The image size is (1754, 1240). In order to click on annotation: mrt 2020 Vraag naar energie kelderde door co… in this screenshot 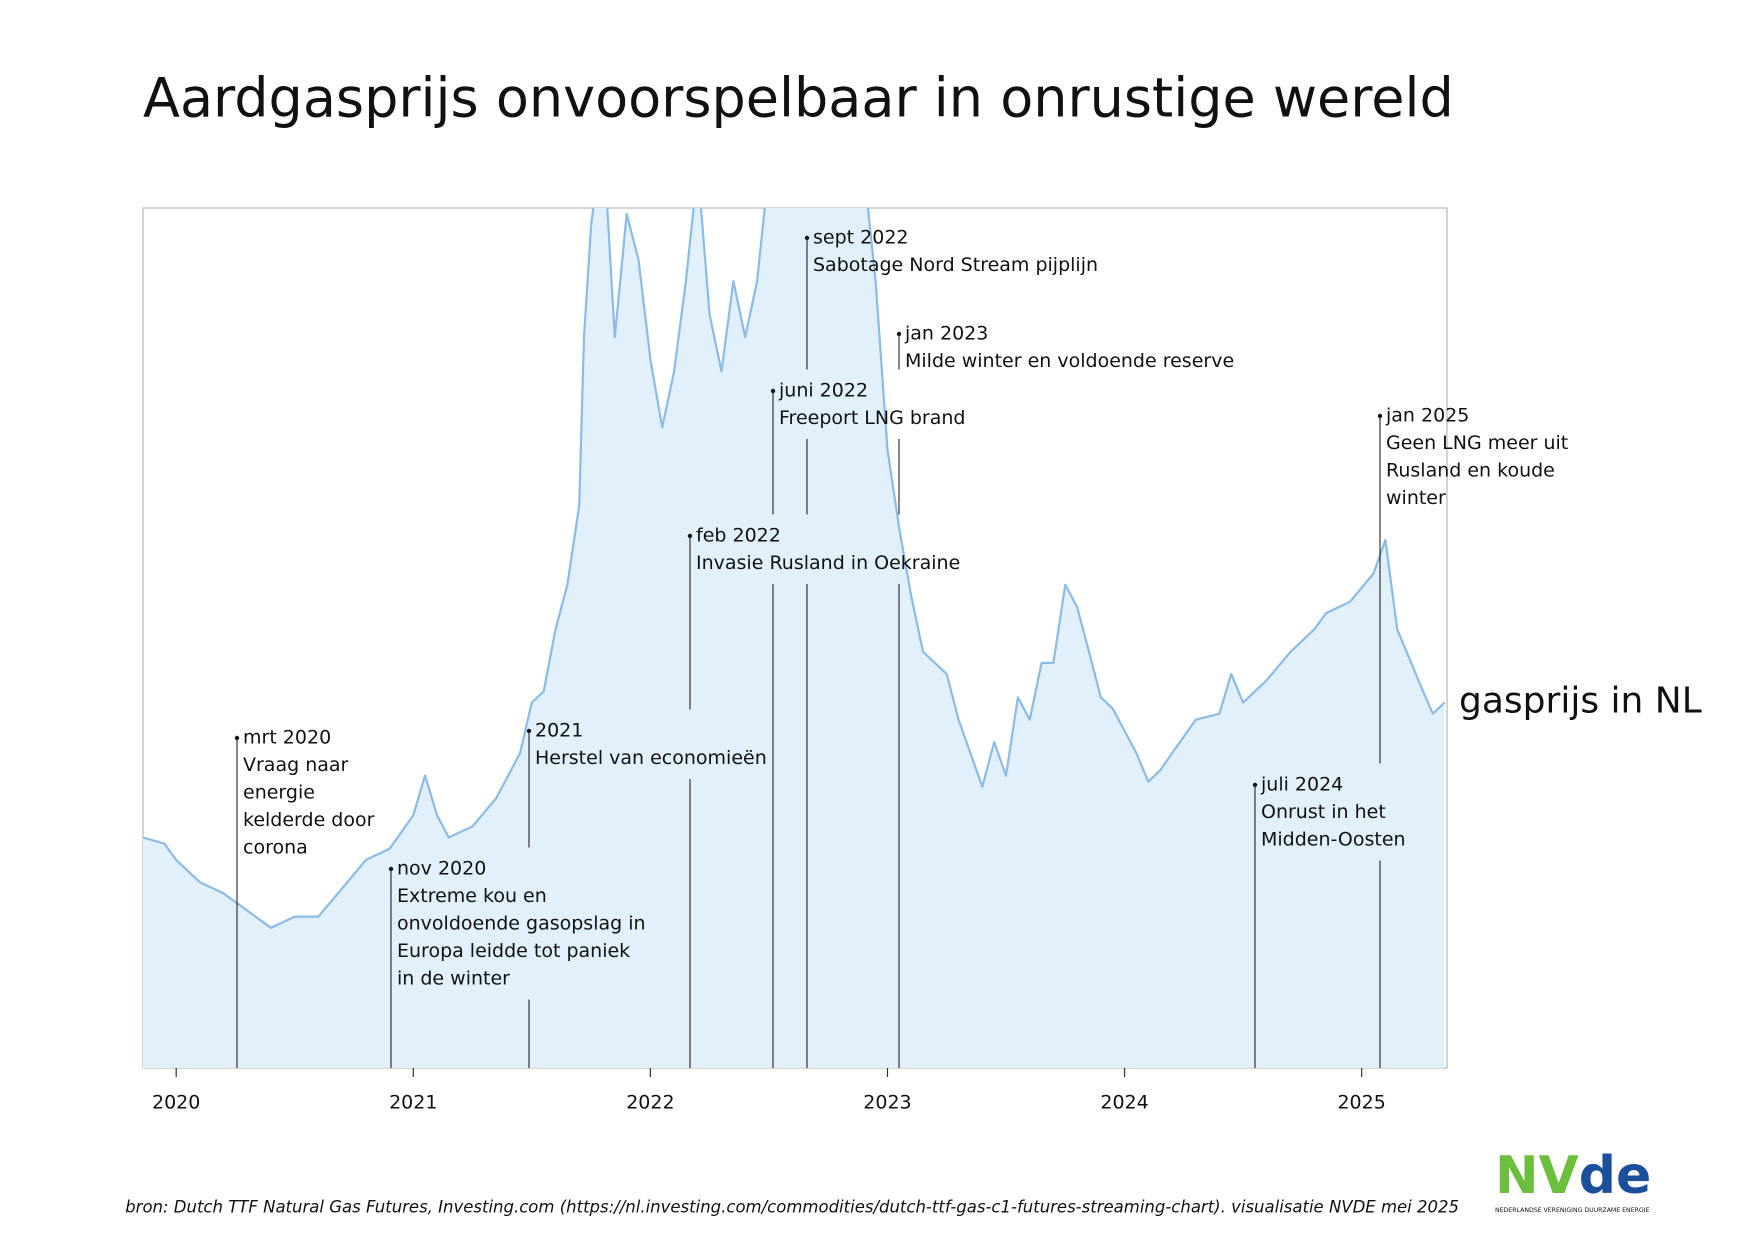, I will do `click(304, 793)`.